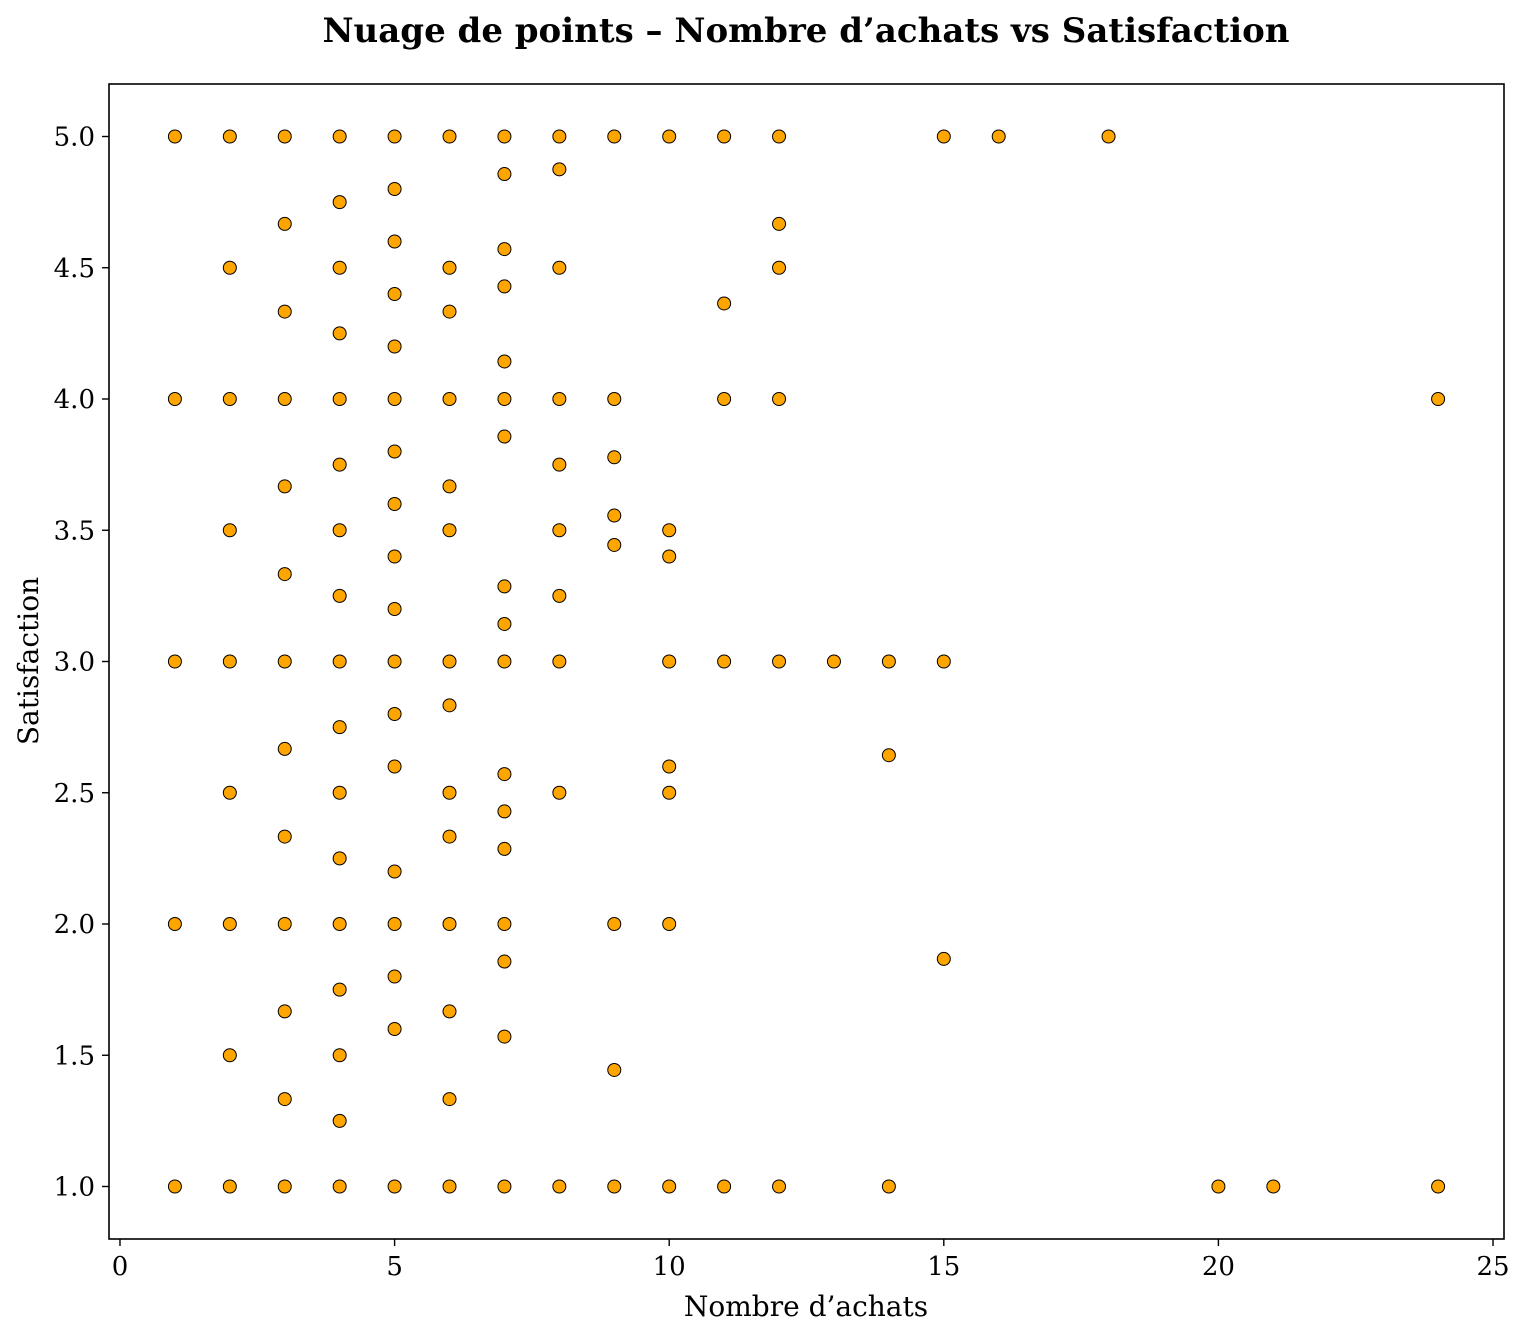 The width and height of the screenshot is (1527, 1337). Describe the element at coordinates (28, 661) in the screenshot. I see `y-axis-label: Satisfaction` at that location.